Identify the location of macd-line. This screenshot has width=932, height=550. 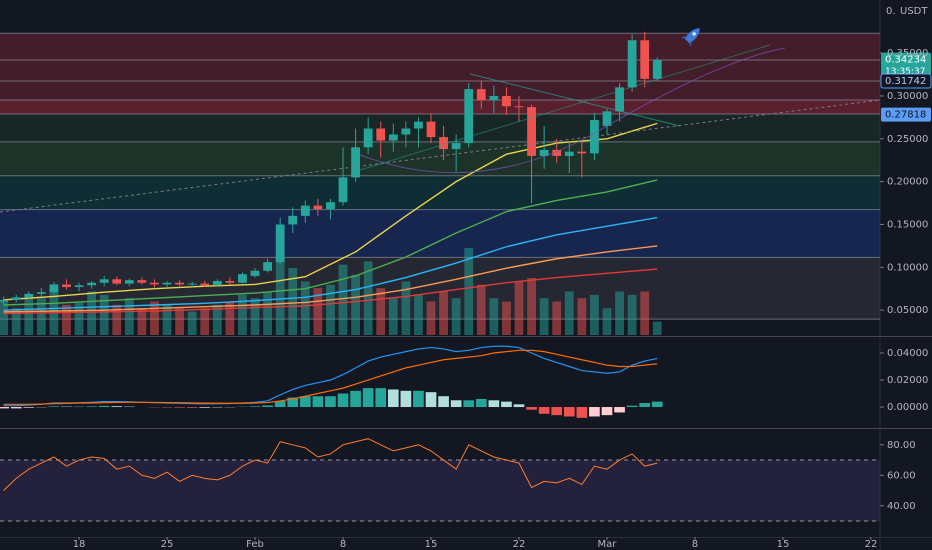
(330, 376).